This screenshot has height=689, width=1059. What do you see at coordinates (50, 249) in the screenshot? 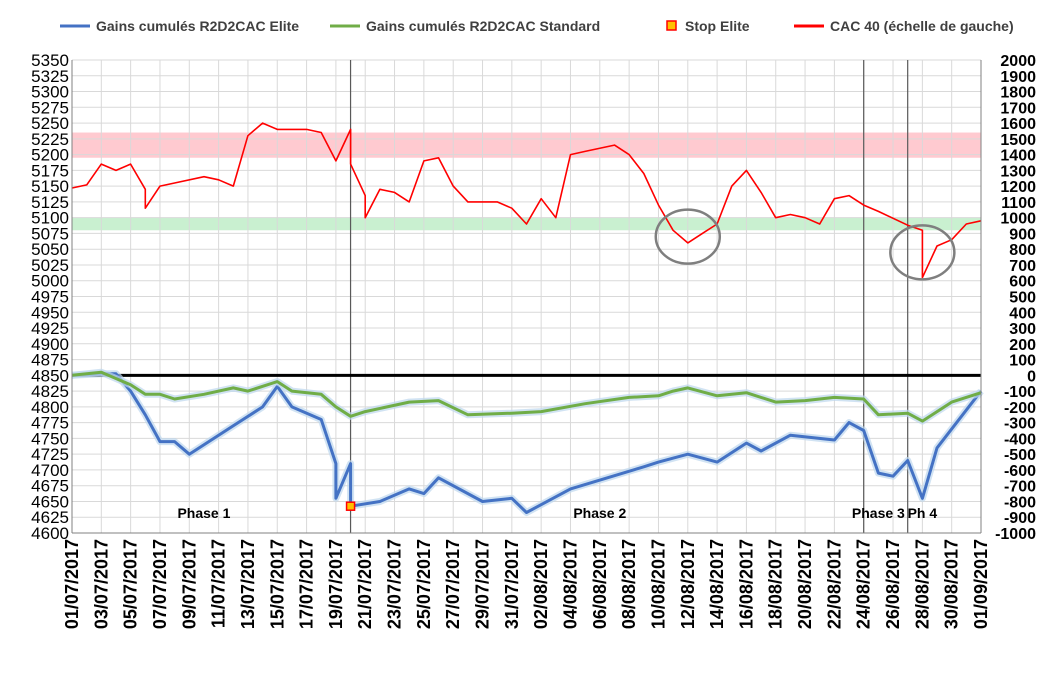
I see `y-left-tick-label: 5050` at bounding box center [50, 249].